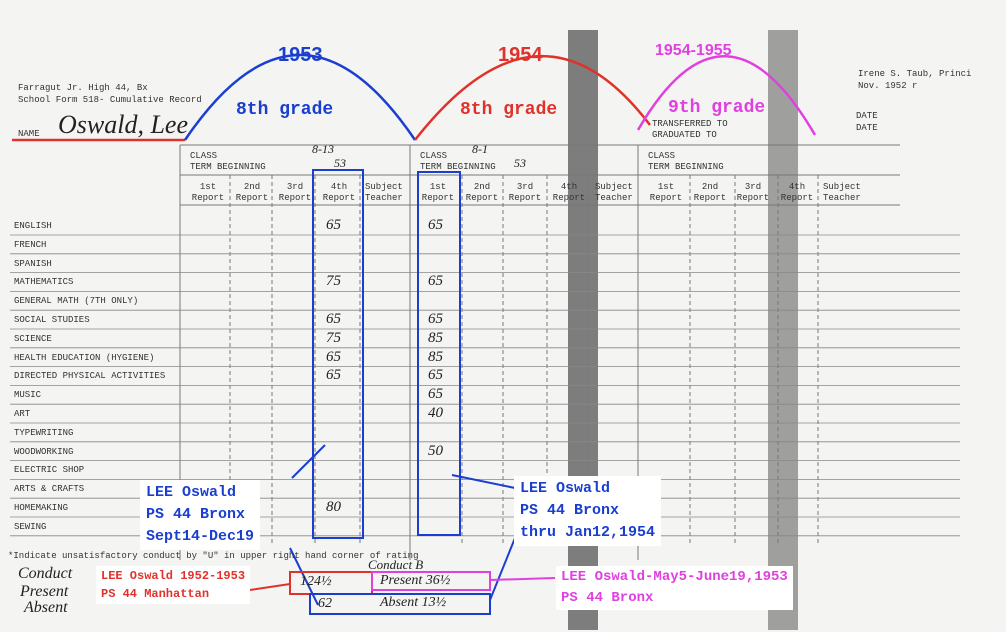 This screenshot has height=632, width=1006. Describe the element at coordinates (173, 576) in the screenshot. I see `callout-line: LEE Oswald 1952-1953` at that location.